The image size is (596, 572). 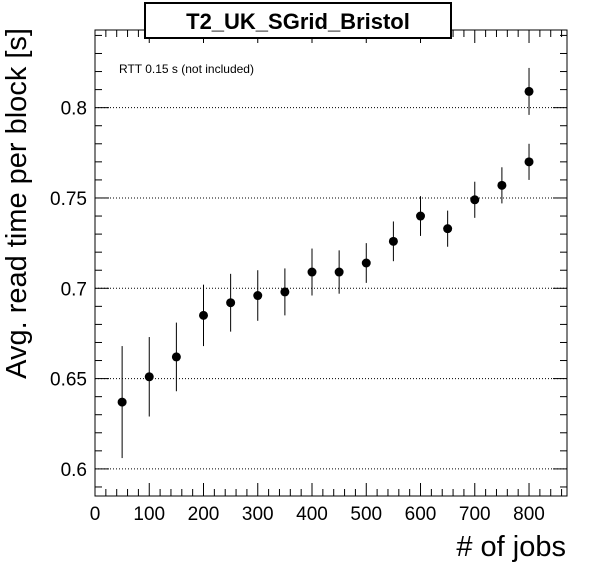 What do you see at coordinates (312, 514) in the screenshot?
I see `x-tick-label: 400` at bounding box center [312, 514].